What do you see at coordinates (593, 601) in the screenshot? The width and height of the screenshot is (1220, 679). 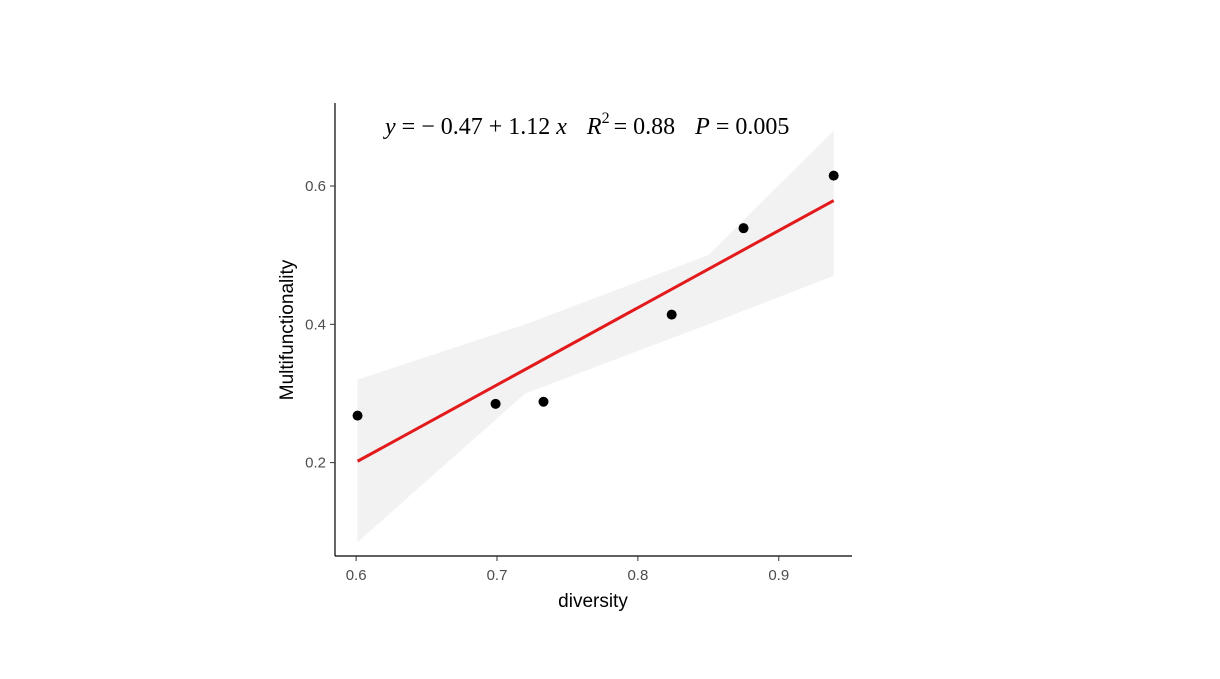 I see `x-axis-title: diversity` at bounding box center [593, 601].